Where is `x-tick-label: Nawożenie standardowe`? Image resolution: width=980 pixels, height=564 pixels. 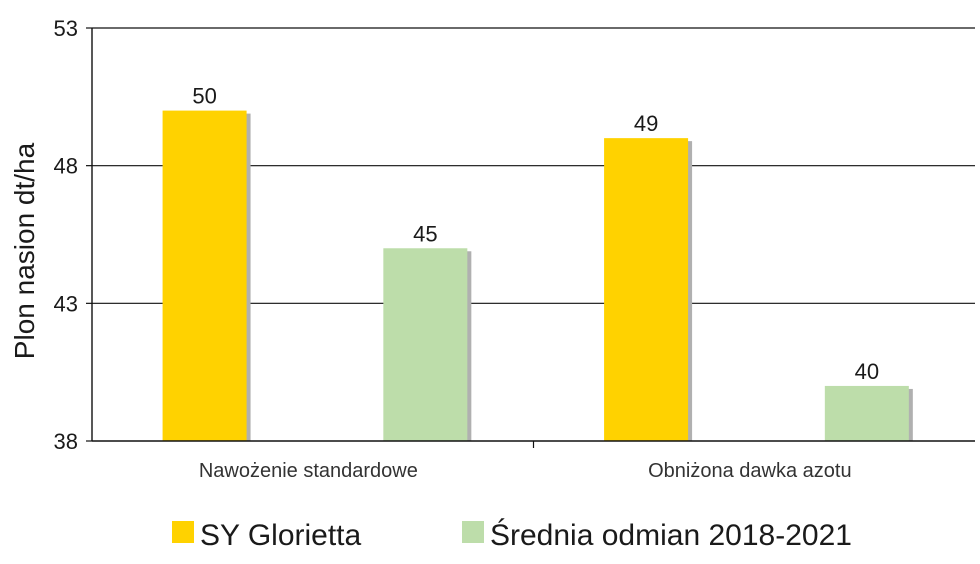 x-tick-label: Nawożenie standardowe is located at coordinates (308, 471).